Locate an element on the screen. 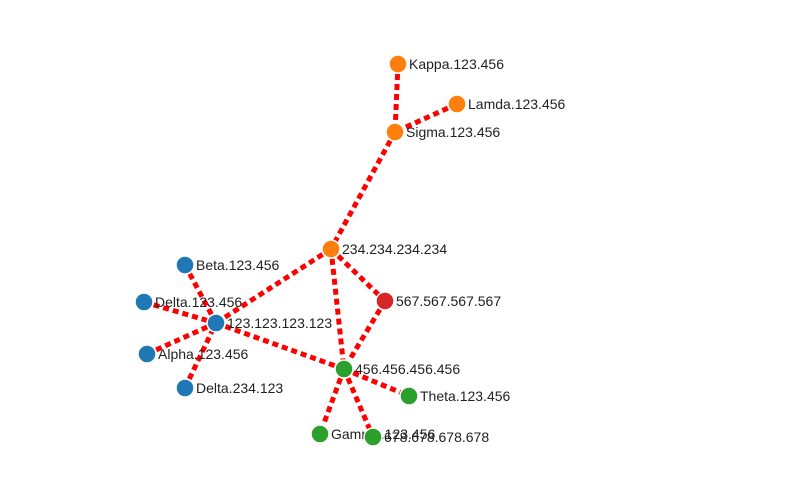 Image resolution: width=803 pixels, height=494 pixels. node-label-sigma: Sigma.123.456 is located at coordinates (453, 132).